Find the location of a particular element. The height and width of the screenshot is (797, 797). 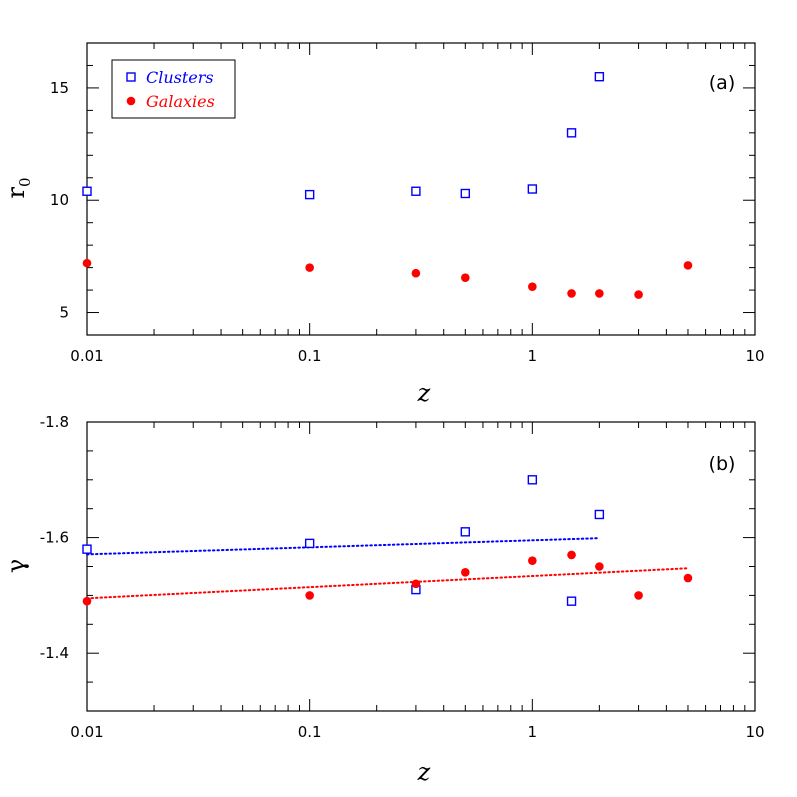

legend-box is located at coordinates (173, 89).